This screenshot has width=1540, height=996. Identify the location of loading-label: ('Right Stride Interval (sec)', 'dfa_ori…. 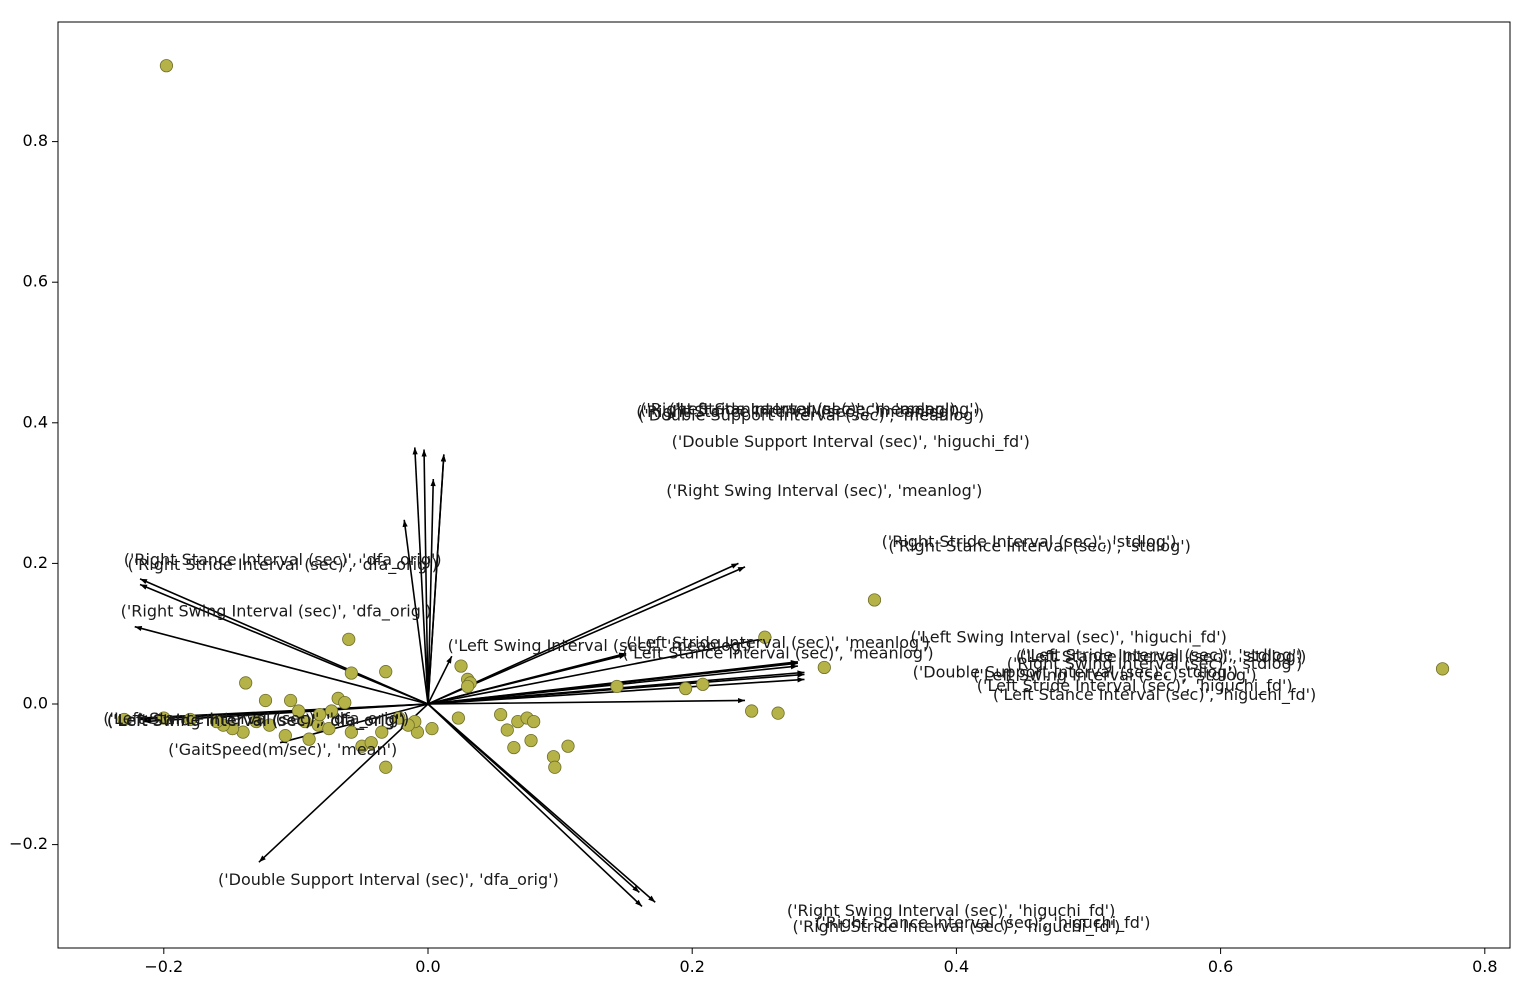
(282, 565).